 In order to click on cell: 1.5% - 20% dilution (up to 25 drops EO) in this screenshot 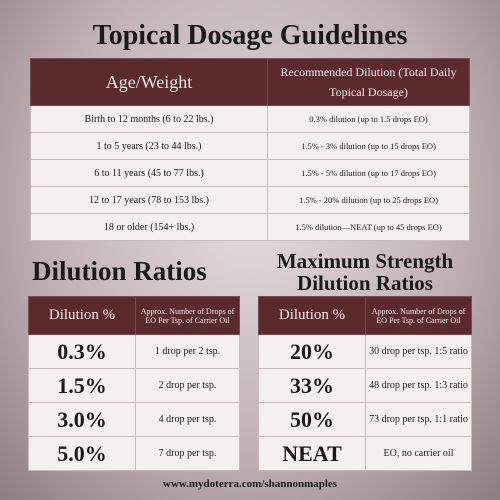, I will do `click(368, 200)`.